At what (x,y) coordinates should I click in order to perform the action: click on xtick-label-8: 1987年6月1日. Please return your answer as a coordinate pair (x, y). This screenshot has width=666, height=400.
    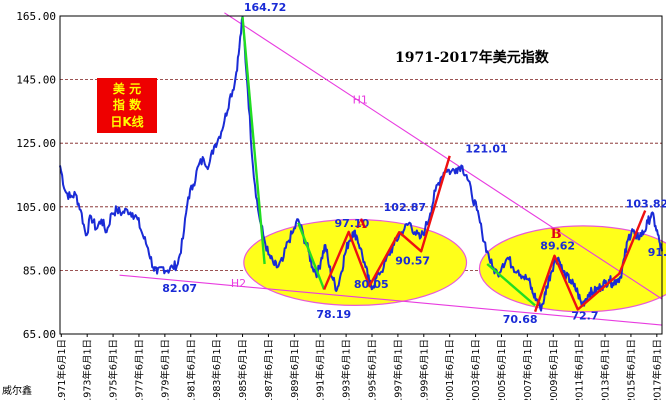
    Looking at the image, I should click on (269, 369).